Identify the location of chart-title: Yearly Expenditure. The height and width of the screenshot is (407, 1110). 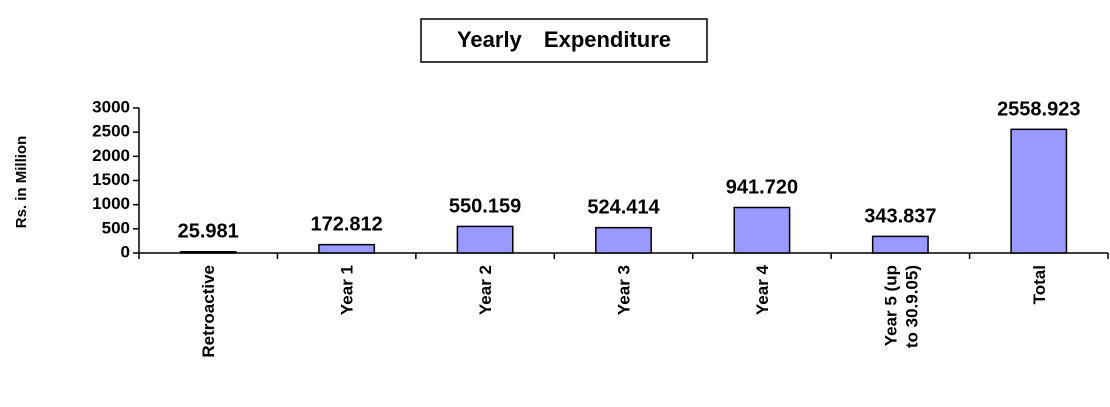
(564, 39).